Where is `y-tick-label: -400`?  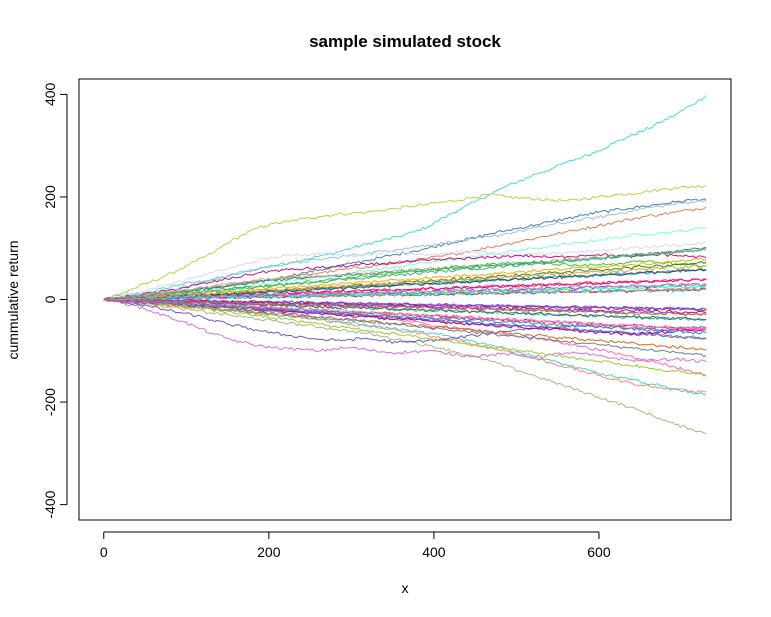 y-tick-label: -400 is located at coordinates (50, 504).